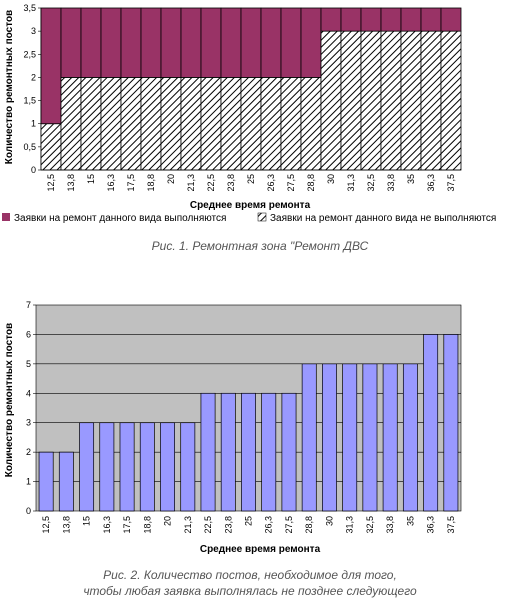  What do you see at coordinates (431, 183) in the screenshot?
I see `chart1-x-tick-label: 36,3` at bounding box center [431, 183].